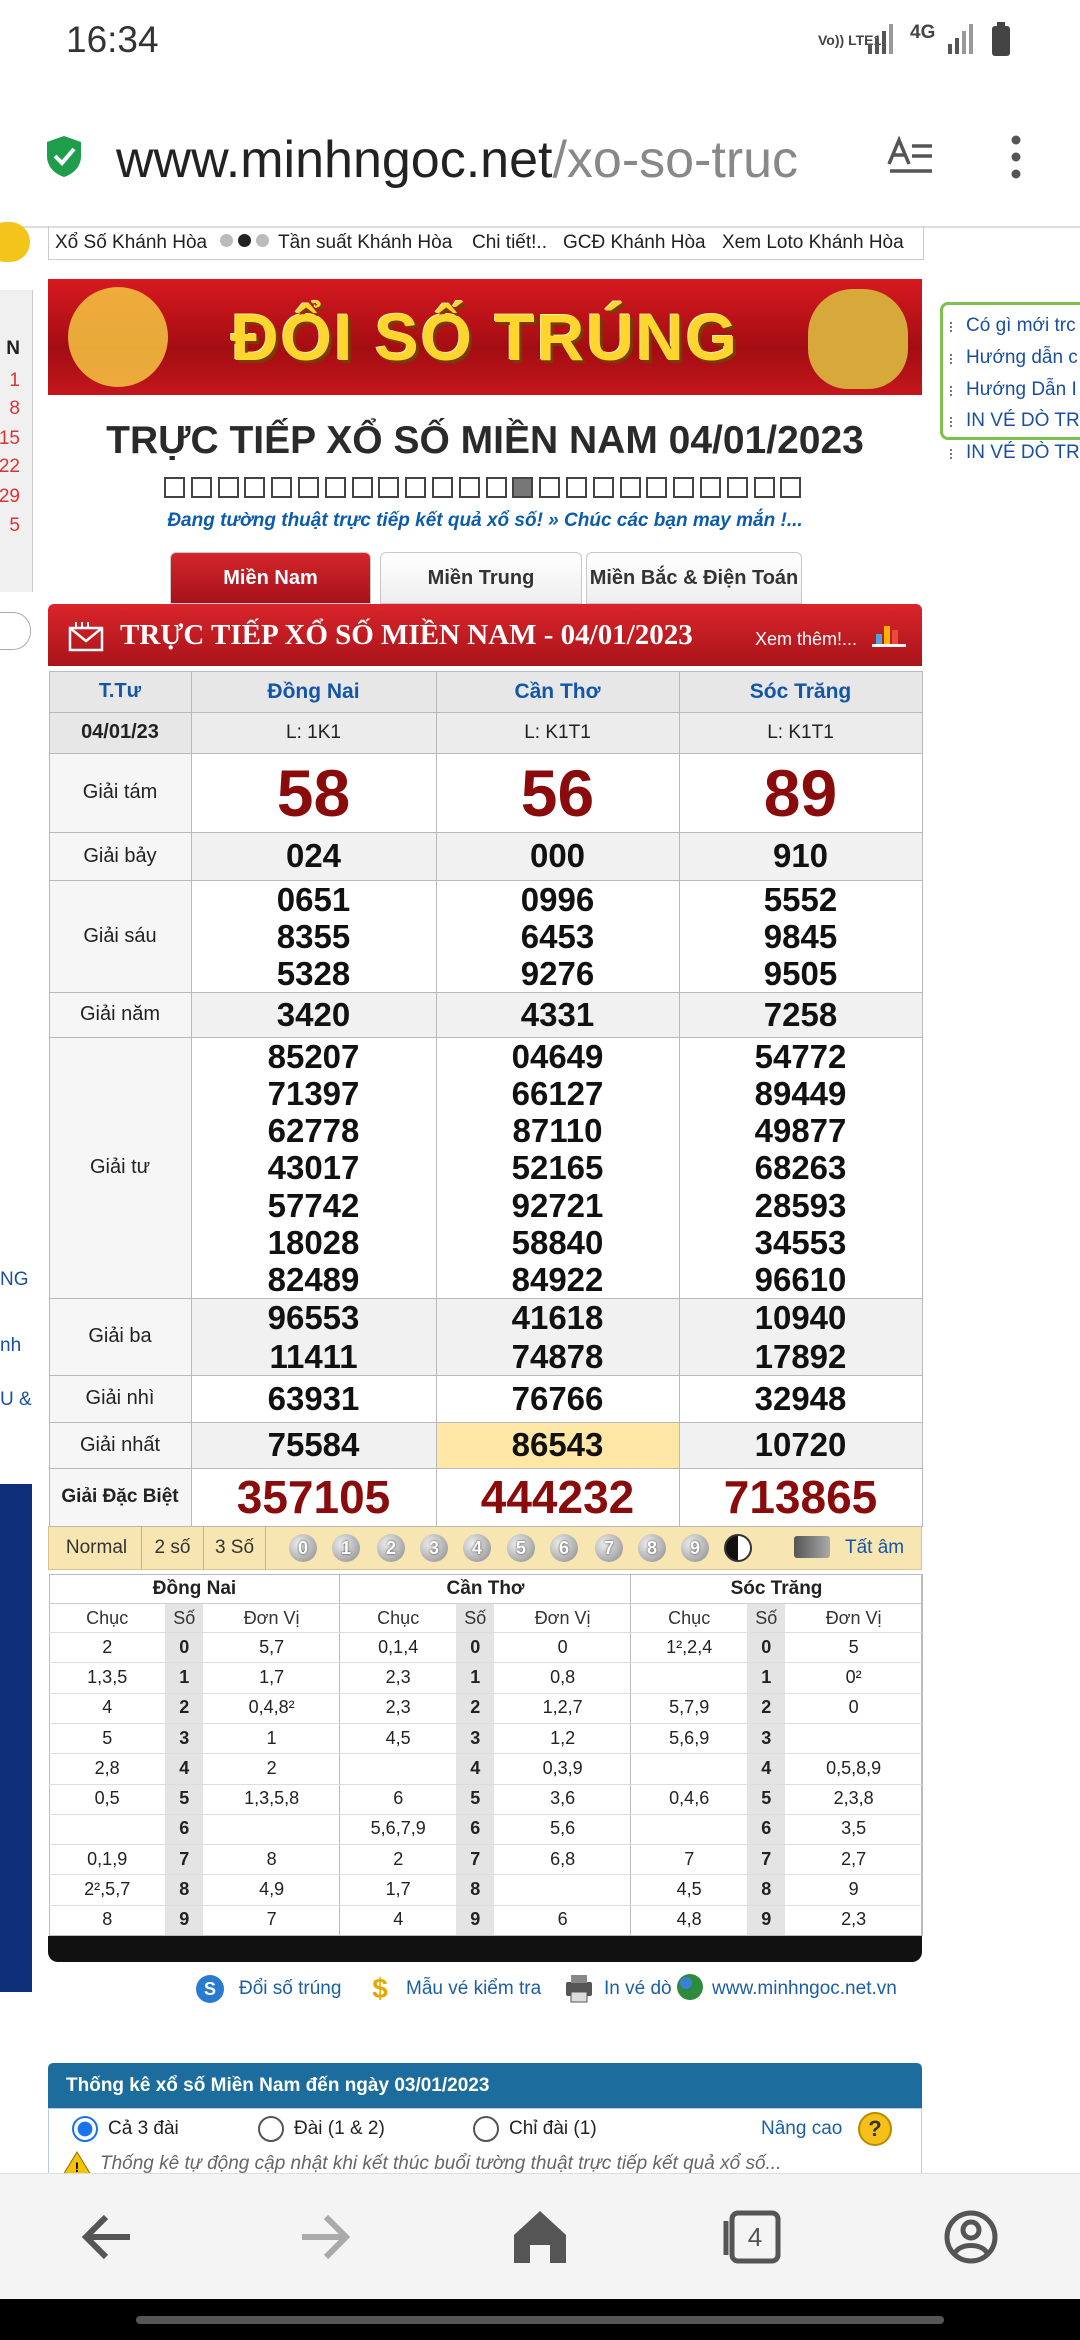  What do you see at coordinates (553, 2128) in the screenshot?
I see `radio-label: Chỉ đài (1)` at bounding box center [553, 2128].